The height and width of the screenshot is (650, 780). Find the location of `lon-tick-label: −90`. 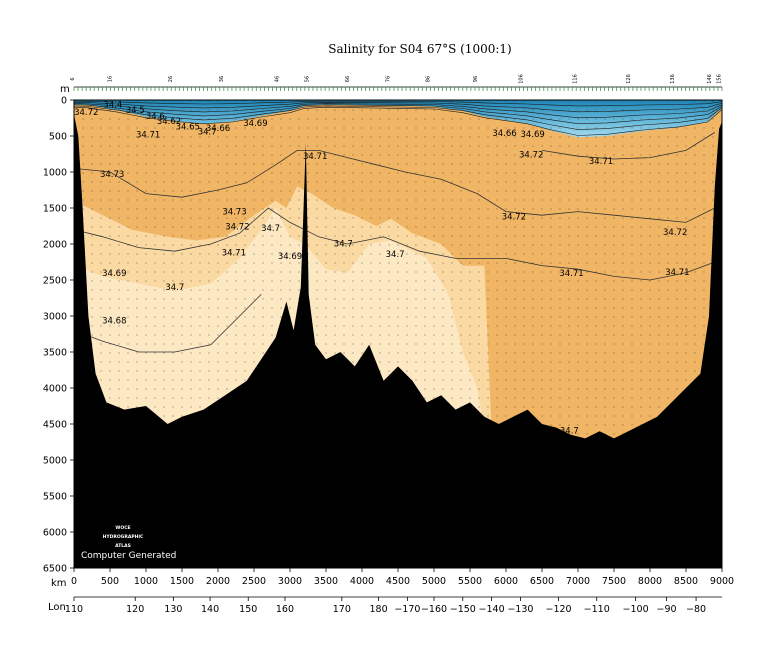

lon-tick-label: −90 is located at coordinates (667, 609).